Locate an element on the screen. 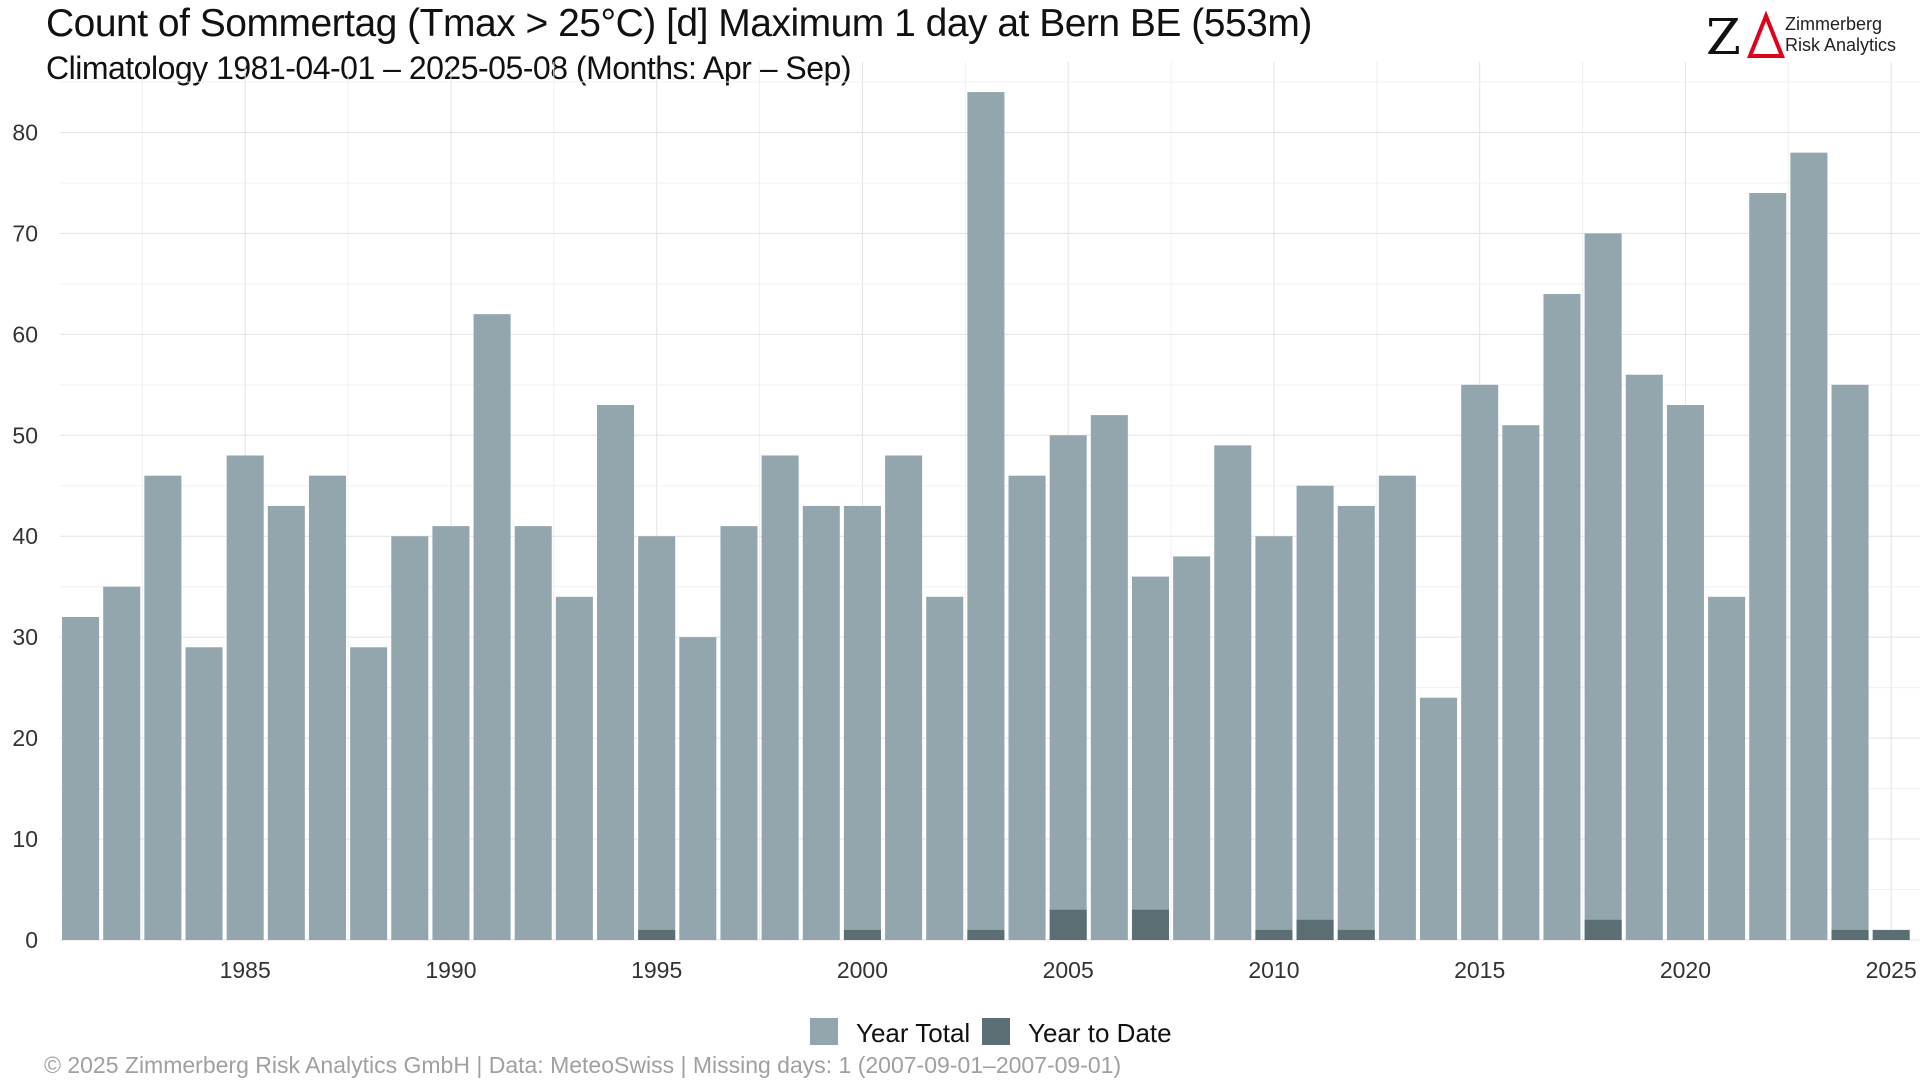  legend-label: Year to Date is located at coordinates (1100, 1031).